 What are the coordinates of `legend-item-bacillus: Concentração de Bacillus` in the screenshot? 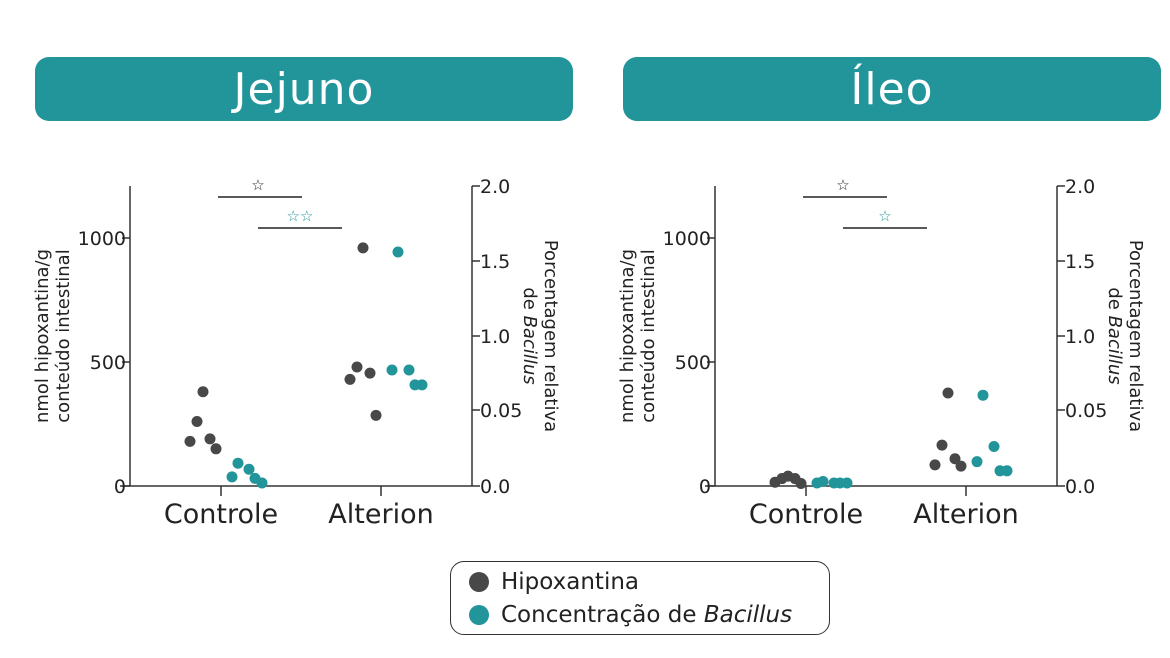 It's located at (630, 615).